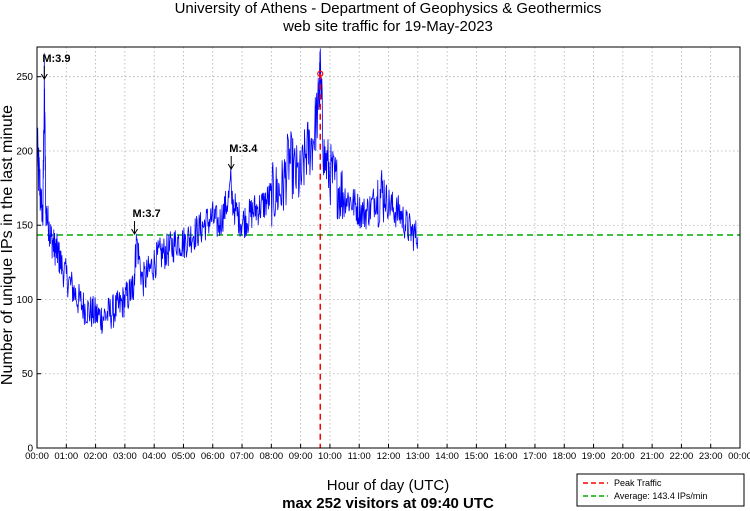 The width and height of the screenshot is (750, 511). I want to click on x-tick-label: 10:00, so click(330, 456).